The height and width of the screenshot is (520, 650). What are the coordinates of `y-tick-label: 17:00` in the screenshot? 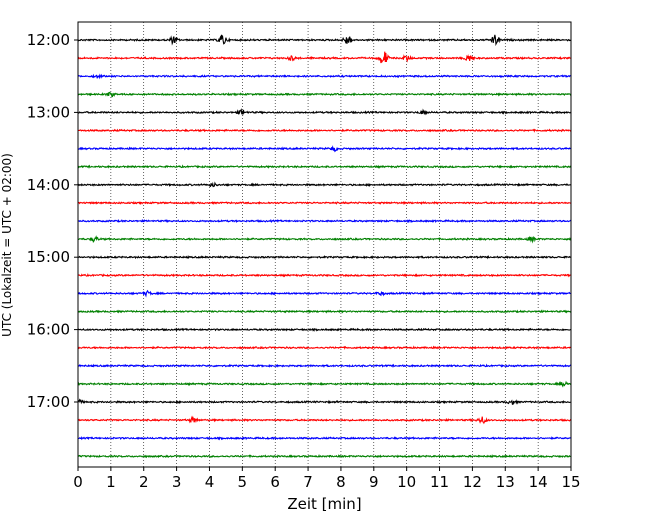 It's located at (48, 402).